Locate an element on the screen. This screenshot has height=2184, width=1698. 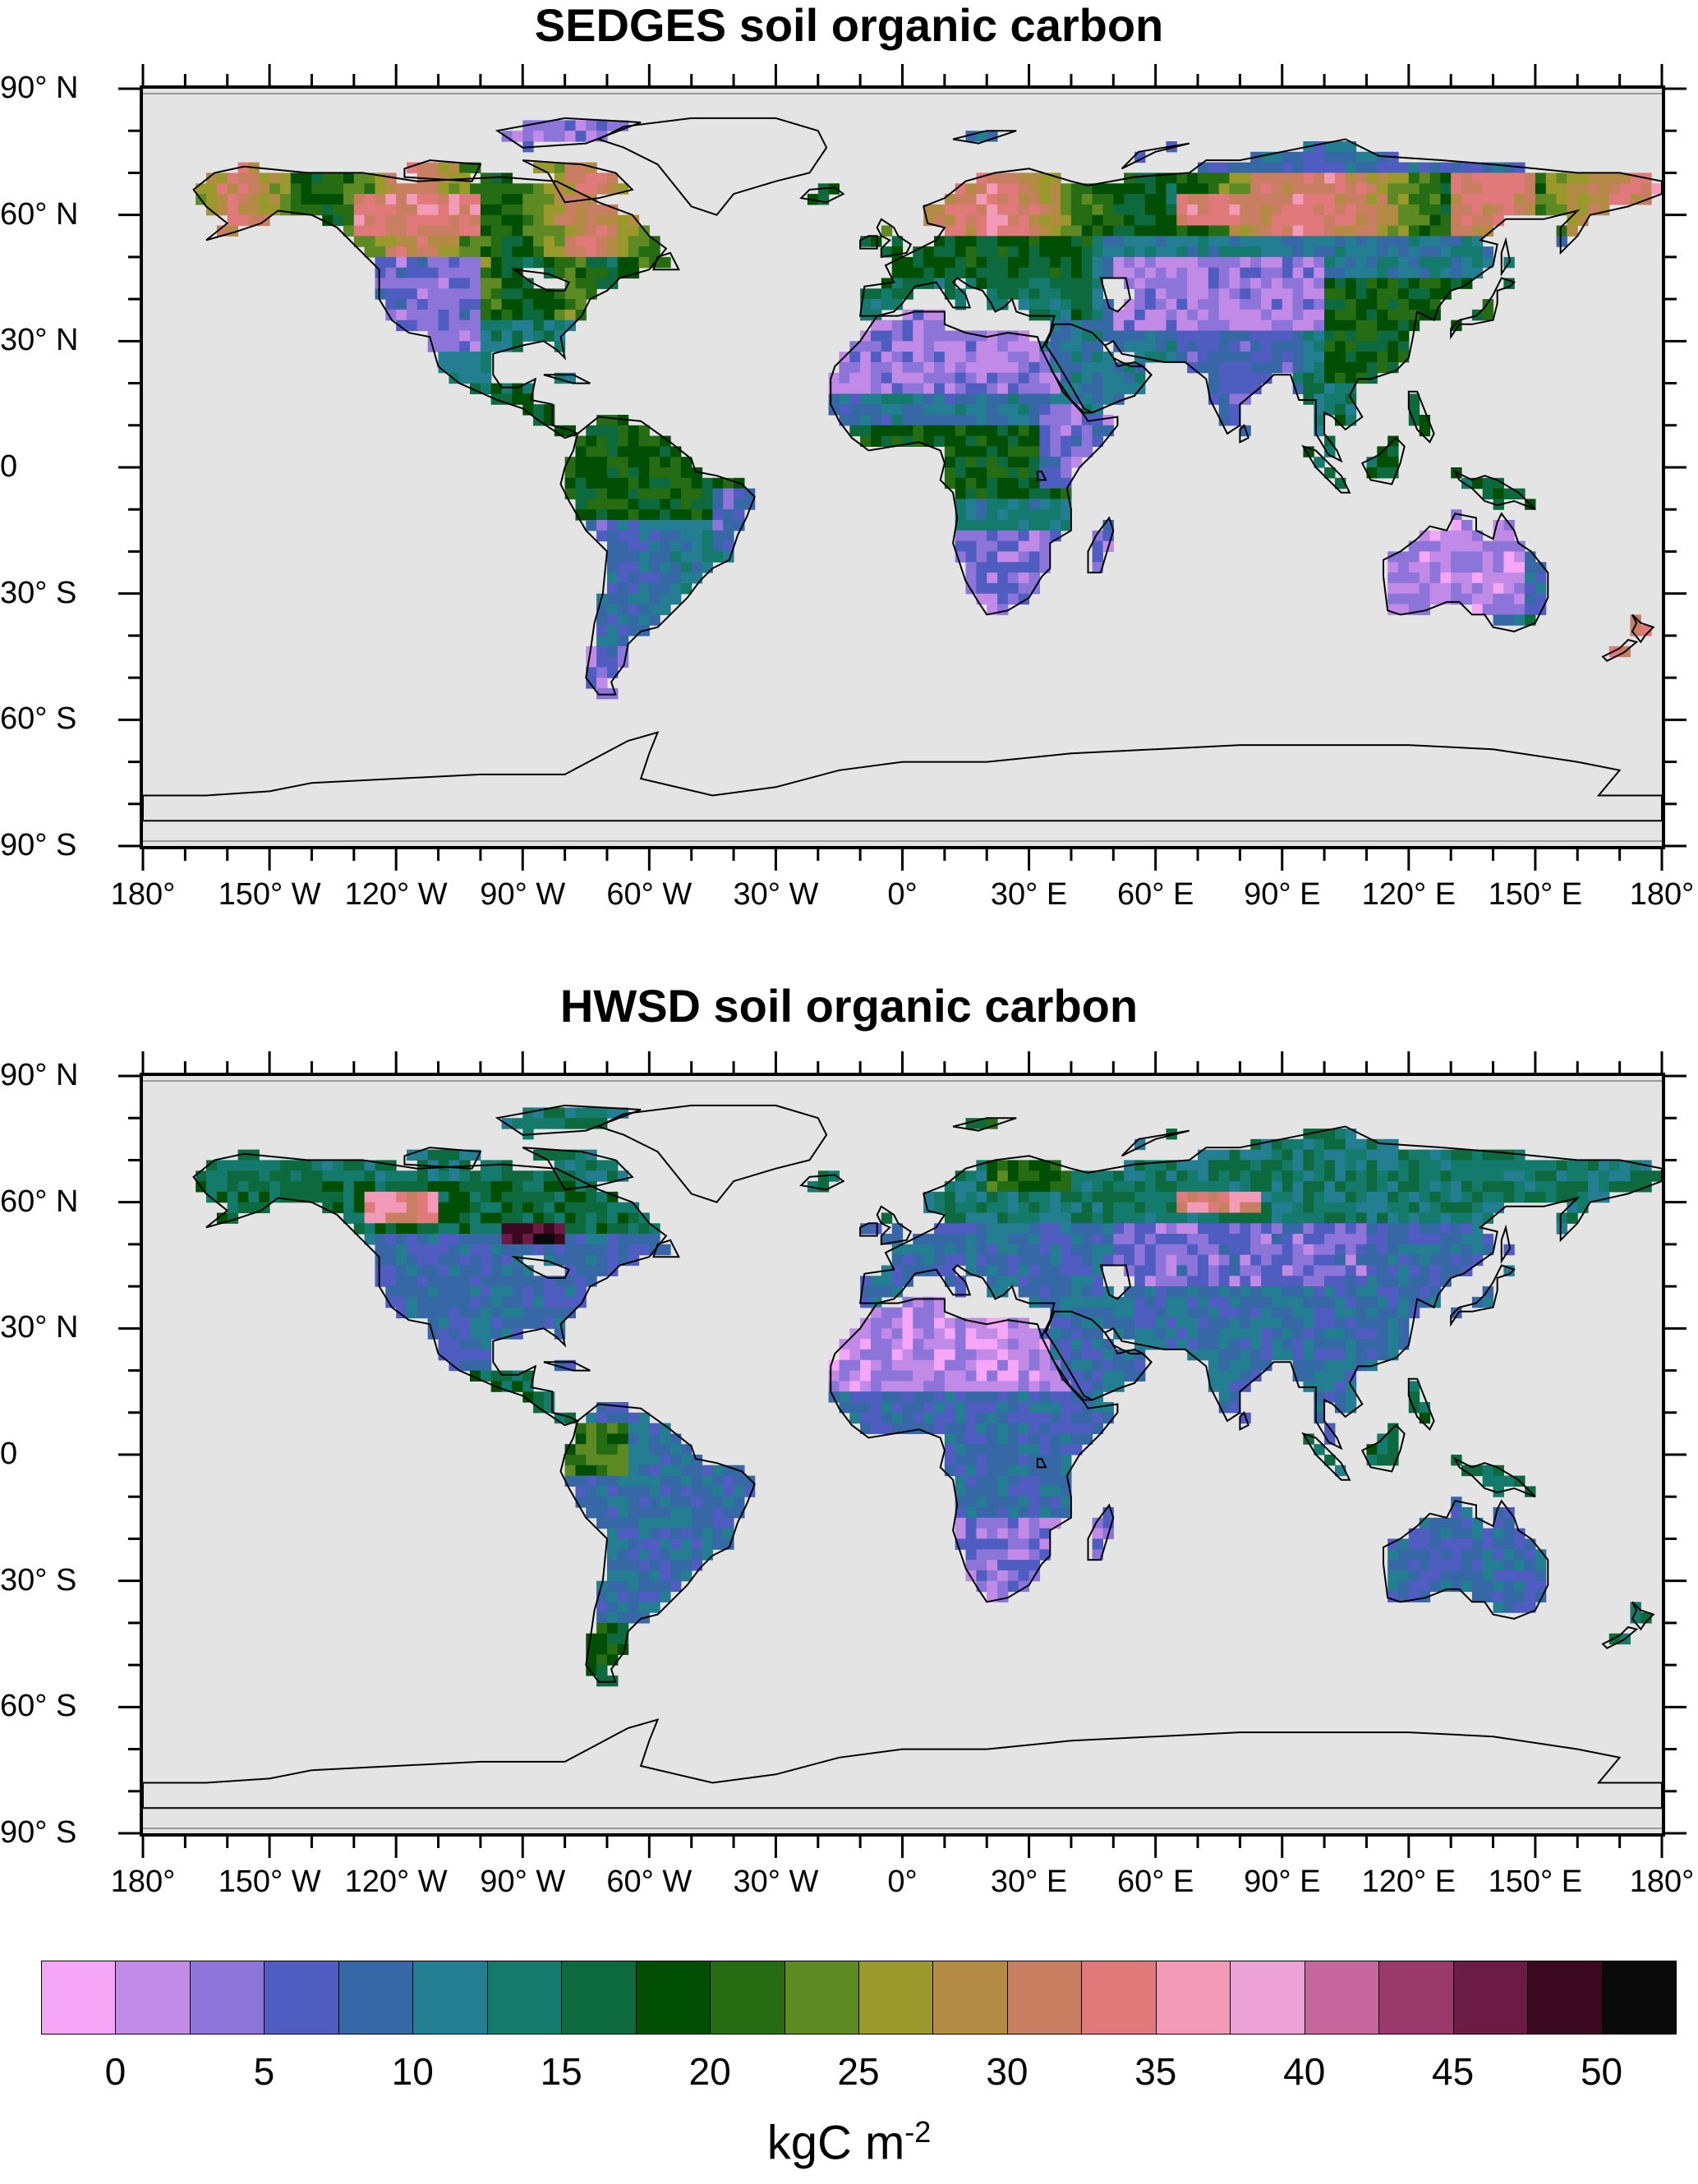
colorbar-tick-label: 35 is located at coordinates (1155, 2071).